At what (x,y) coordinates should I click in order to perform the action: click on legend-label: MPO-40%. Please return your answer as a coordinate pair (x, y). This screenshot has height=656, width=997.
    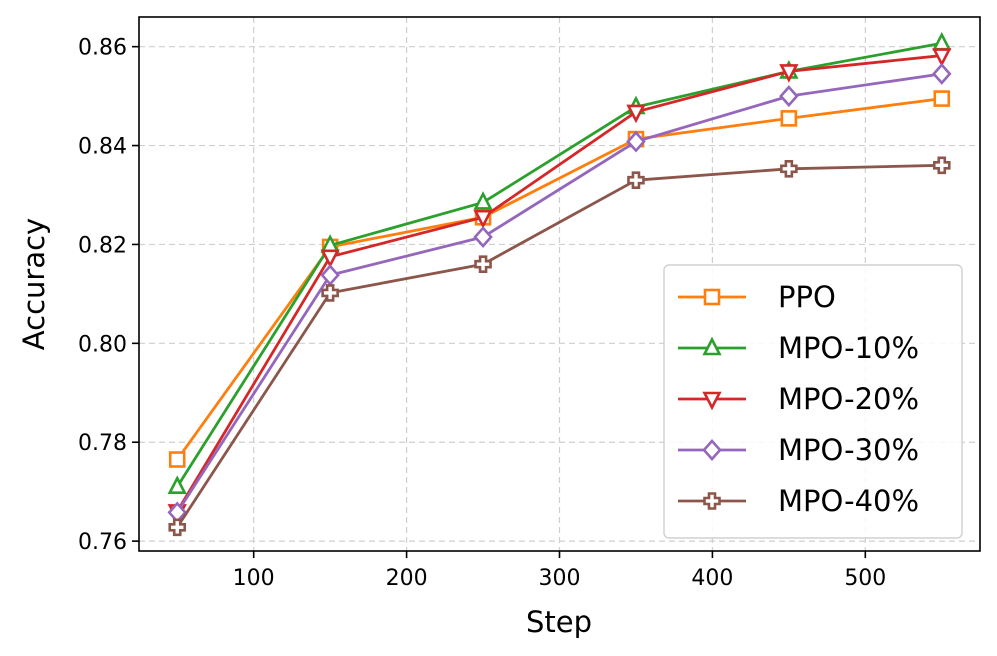
    Looking at the image, I should click on (848, 501).